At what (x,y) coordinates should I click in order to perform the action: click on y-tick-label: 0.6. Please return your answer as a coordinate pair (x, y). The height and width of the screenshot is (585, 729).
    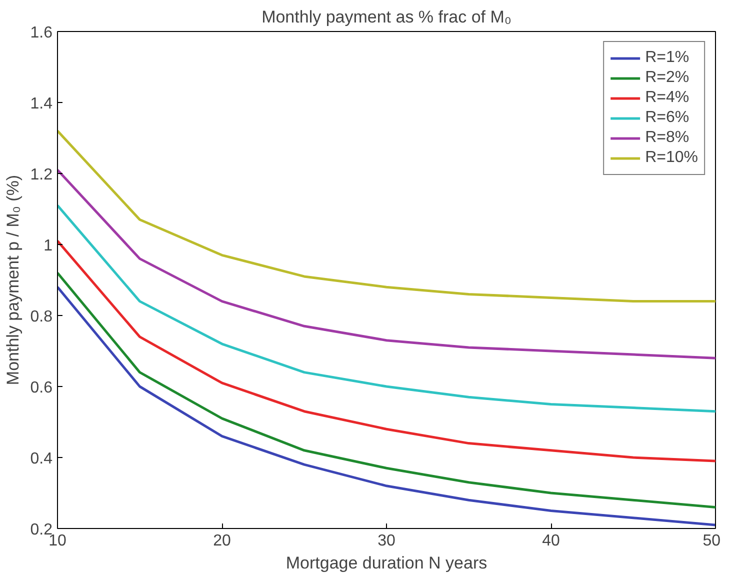
    Looking at the image, I should click on (41, 388).